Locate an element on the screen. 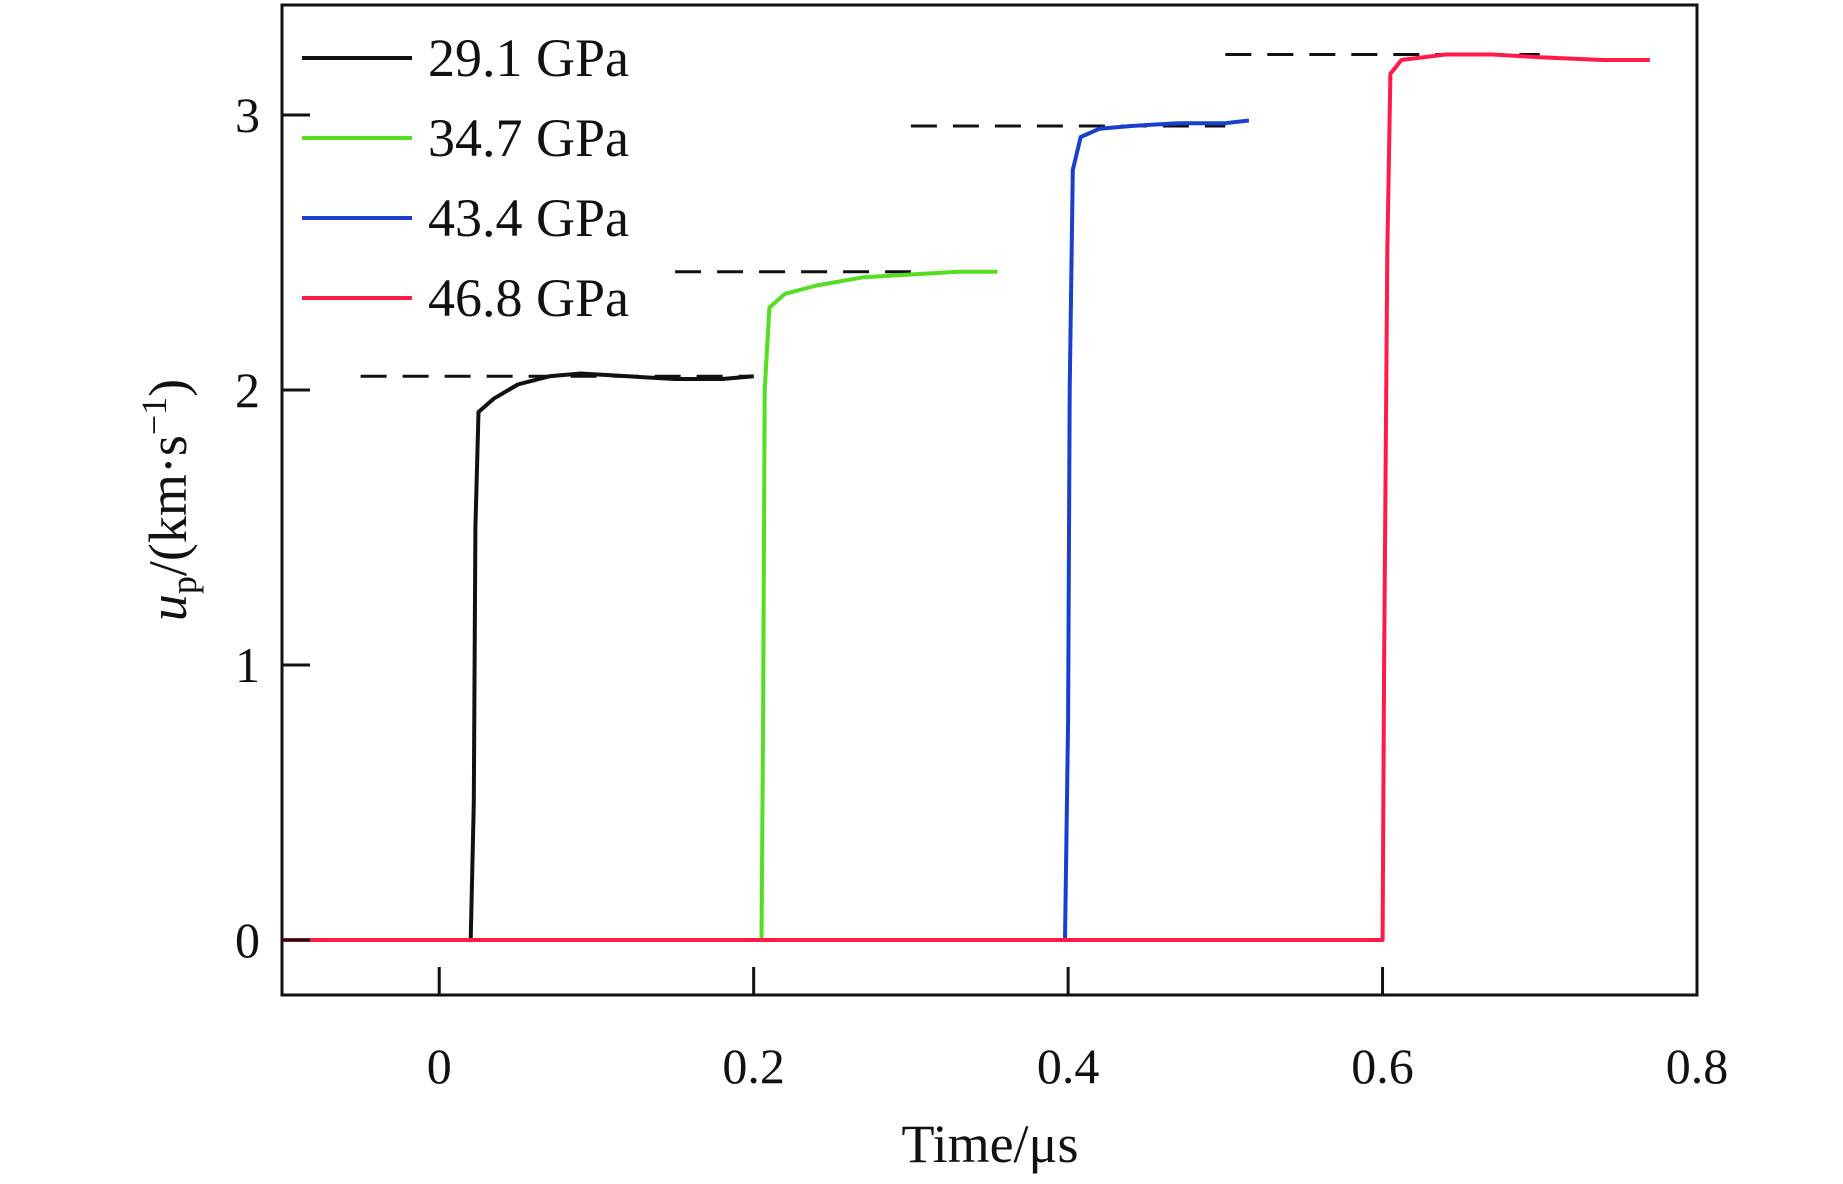 The height and width of the screenshot is (1184, 1843). legend-label-0: 29.1 GPa is located at coordinates (528, 58).